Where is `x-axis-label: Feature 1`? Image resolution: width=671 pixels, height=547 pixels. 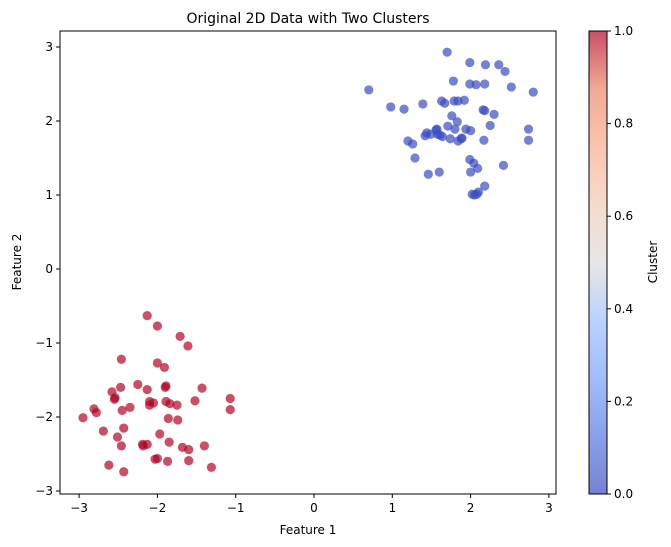 x-axis-label: Feature 1 is located at coordinates (308, 530).